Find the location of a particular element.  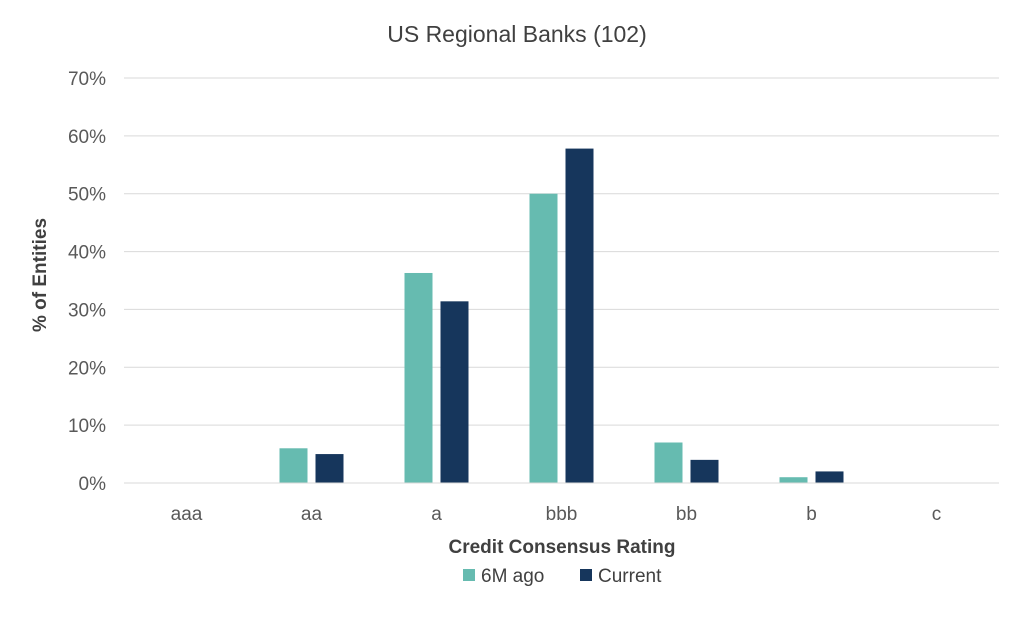

x-tick-label: bb is located at coordinates (686, 514).